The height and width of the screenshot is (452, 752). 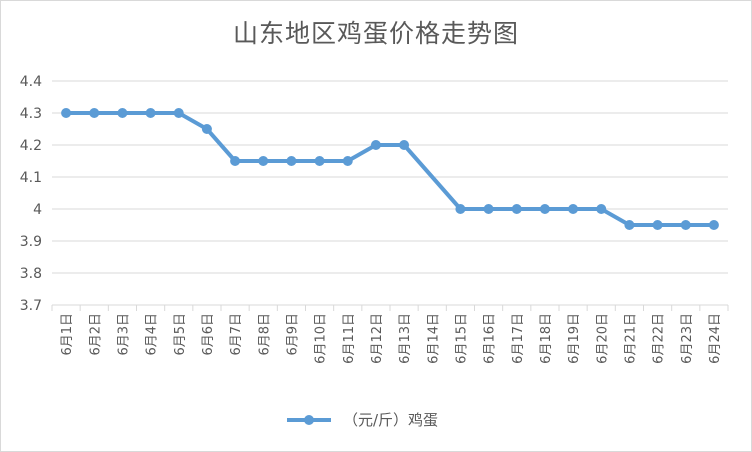 What do you see at coordinates (264, 334) in the screenshot?
I see `x-tick-label: 6月8日` at bounding box center [264, 334].